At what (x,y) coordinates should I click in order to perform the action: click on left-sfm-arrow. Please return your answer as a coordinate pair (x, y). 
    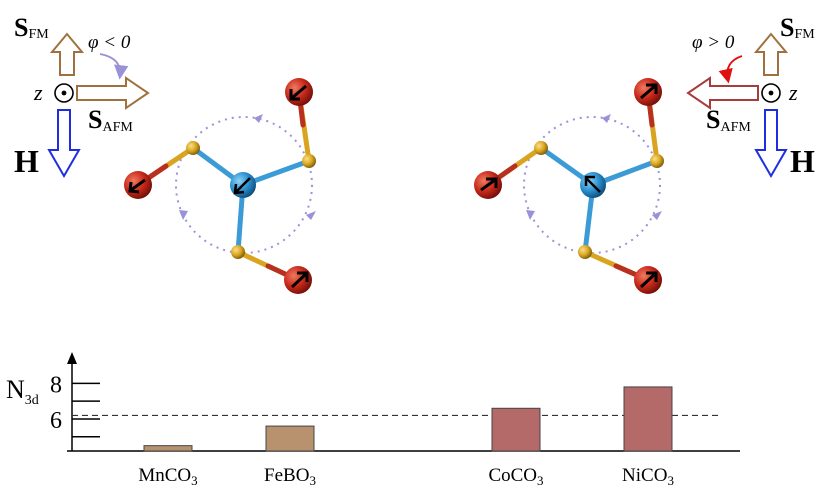
    Looking at the image, I should click on (67, 54).